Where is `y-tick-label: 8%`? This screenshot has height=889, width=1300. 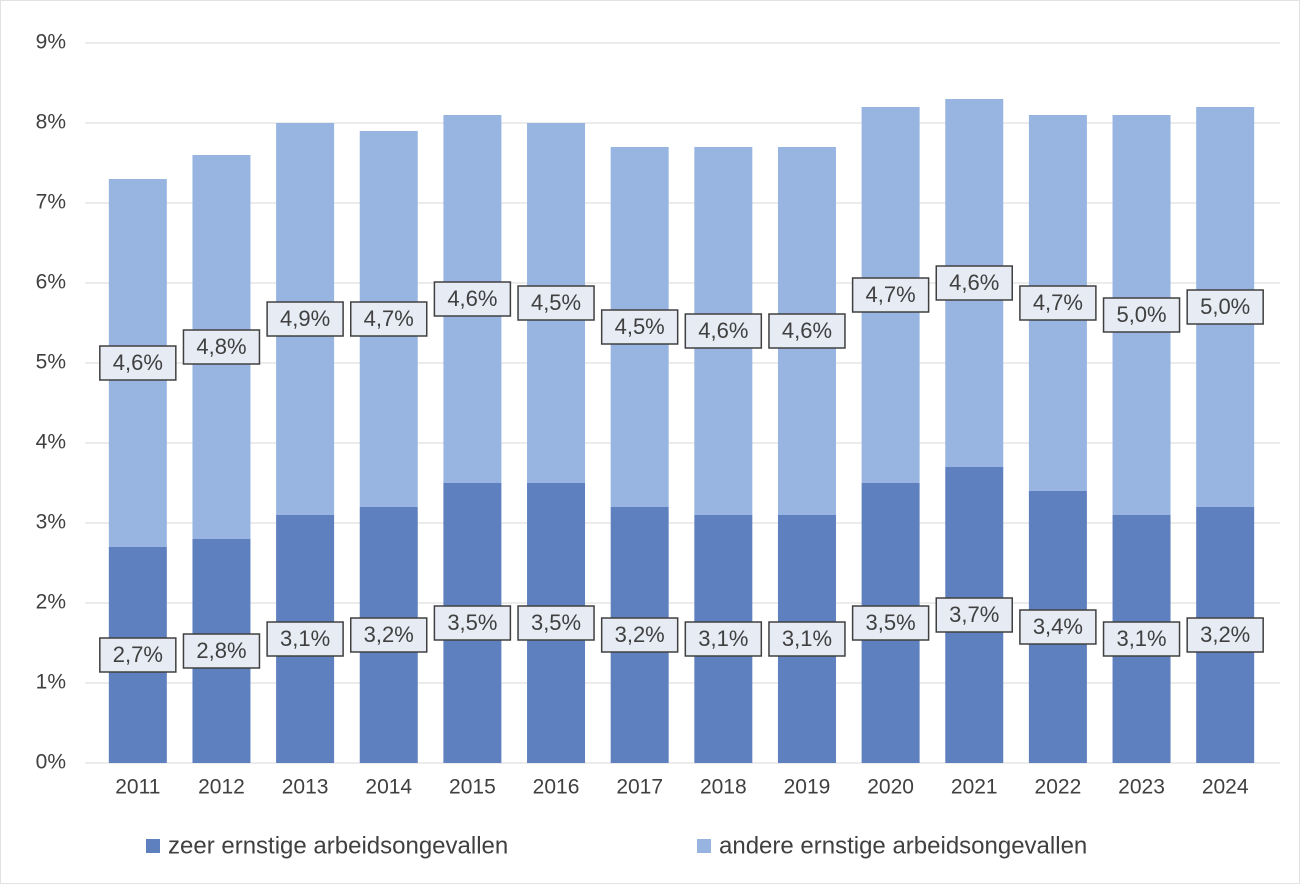 y-tick-label: 8% is located at coordinates (51, 122).